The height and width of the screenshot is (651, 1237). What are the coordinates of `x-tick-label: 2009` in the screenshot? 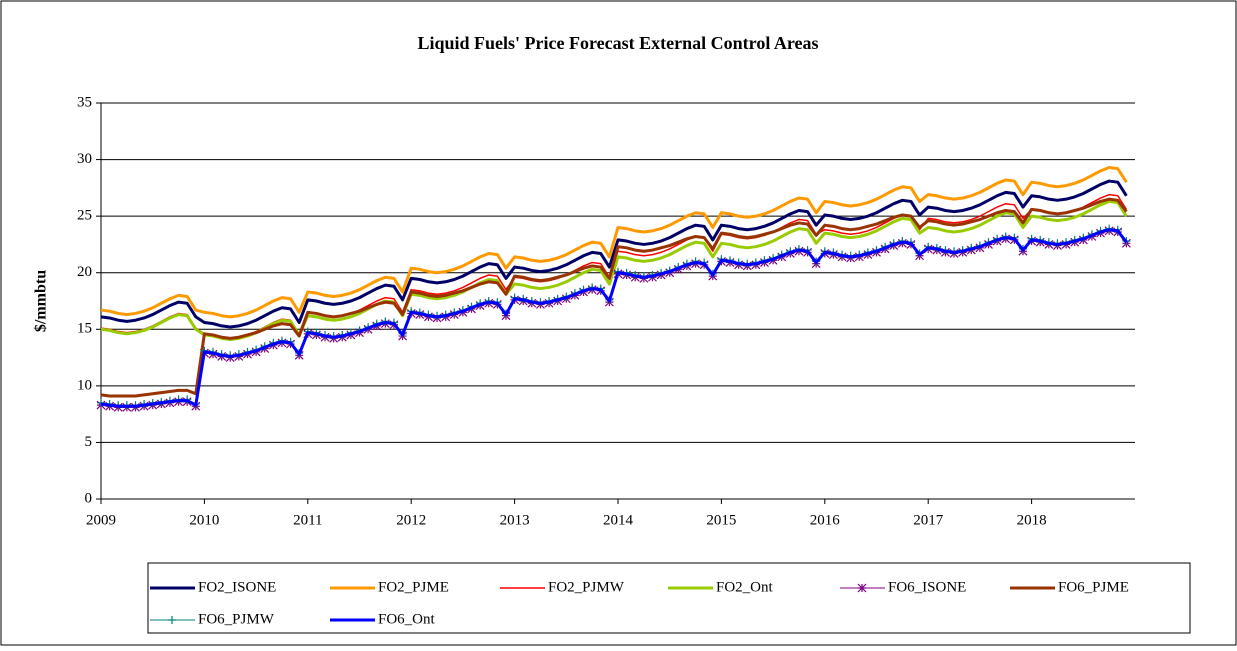 It's located at (101, 520).